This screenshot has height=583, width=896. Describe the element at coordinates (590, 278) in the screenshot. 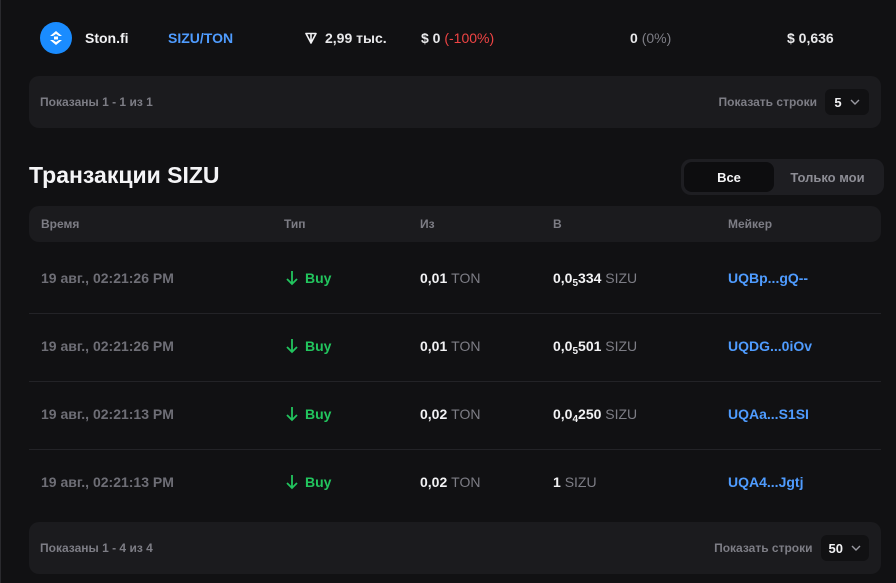

I see `to-amount-post: 334` at that location.